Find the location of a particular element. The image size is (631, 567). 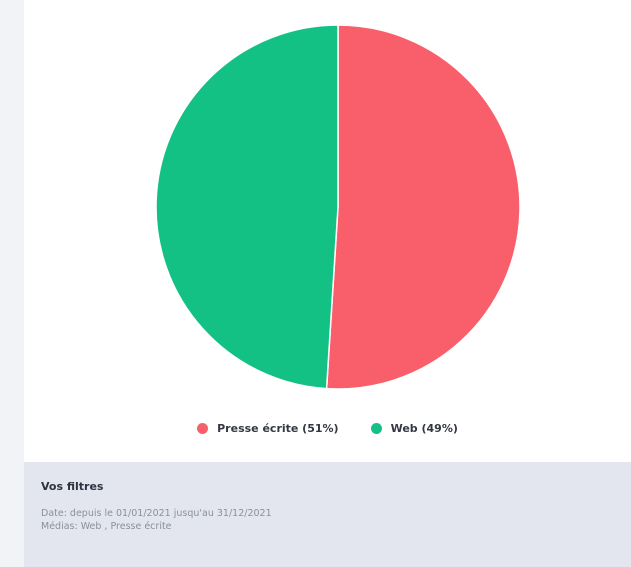

legend-label-web: Web (49%) is located at coordinates (424, 428).